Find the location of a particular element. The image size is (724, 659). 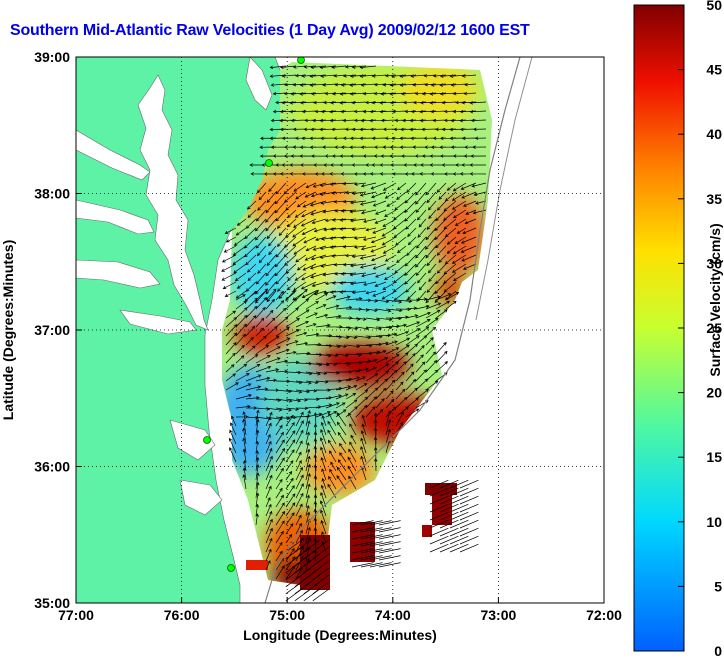

x-tick-label: 75:00 is located at coordinates (287, 615).